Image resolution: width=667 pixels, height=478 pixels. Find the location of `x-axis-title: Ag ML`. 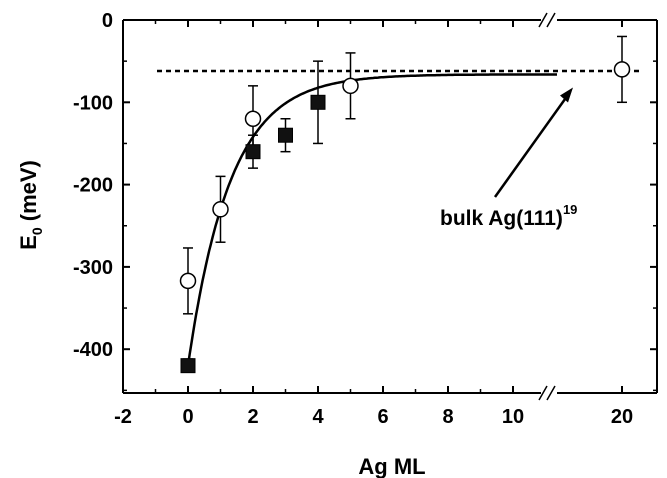

x-axis-title: Ag ML is located at coordinates (391, 466).